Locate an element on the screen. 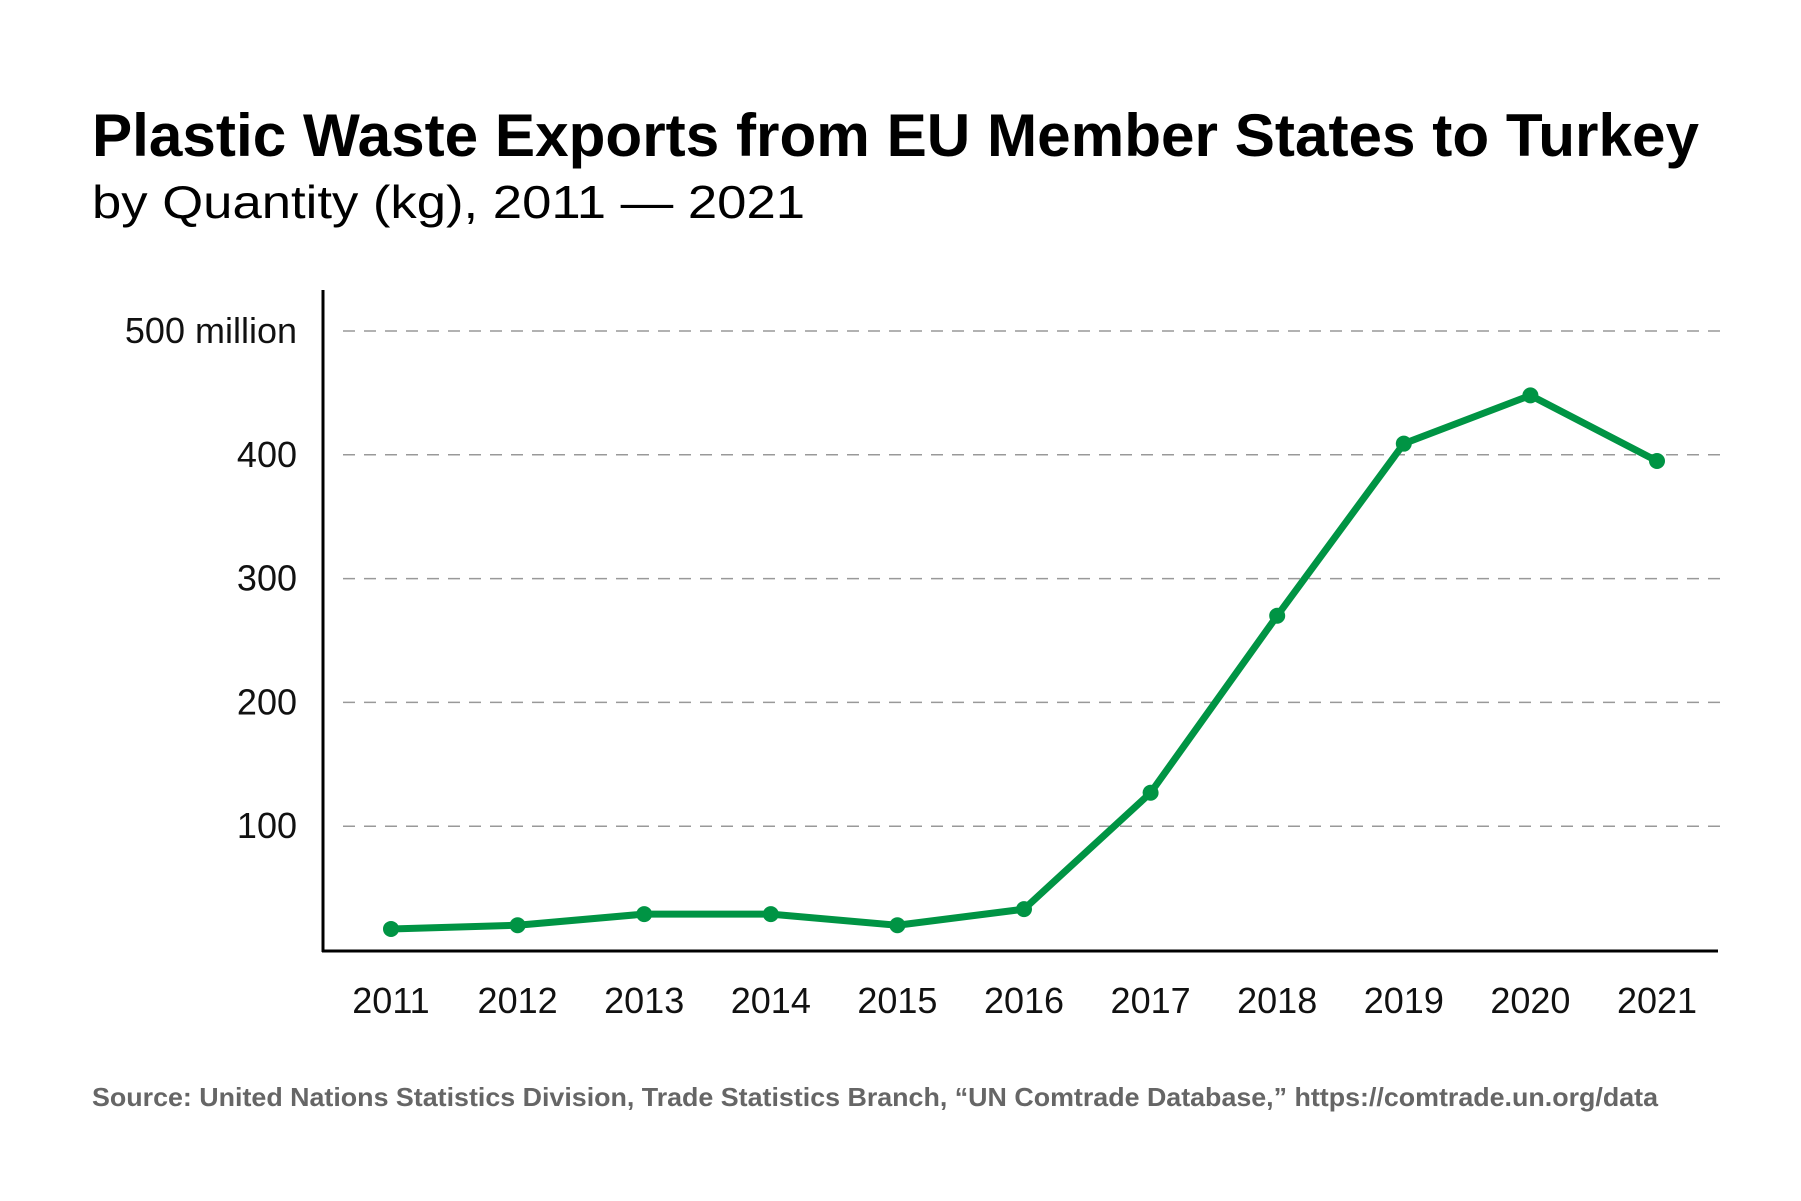  x-tick-label: 2014 is located at coordinates (771, 1000).